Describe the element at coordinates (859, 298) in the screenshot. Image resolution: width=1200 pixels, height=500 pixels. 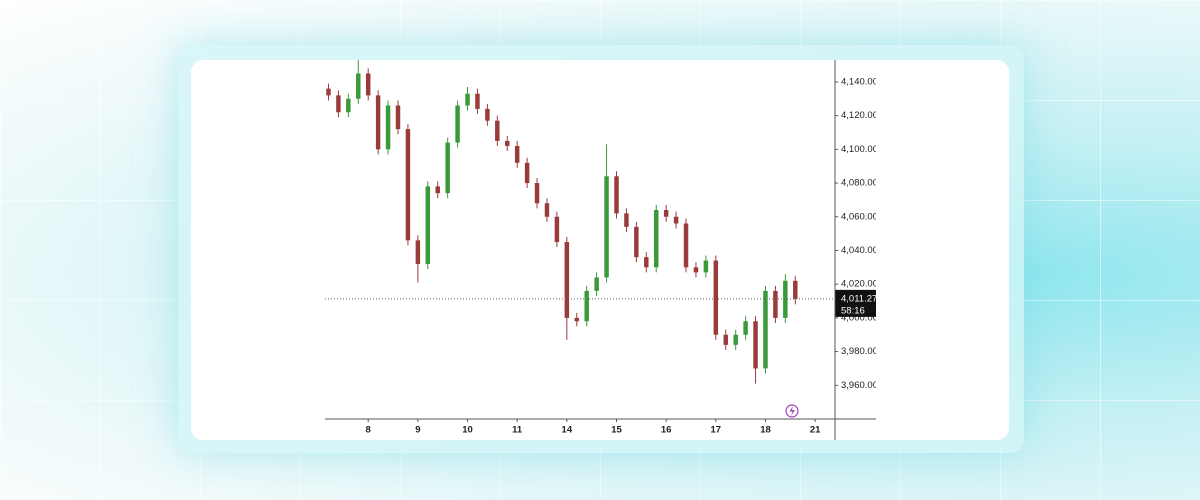
I see `last-price-label: 4,011.27` at that location.